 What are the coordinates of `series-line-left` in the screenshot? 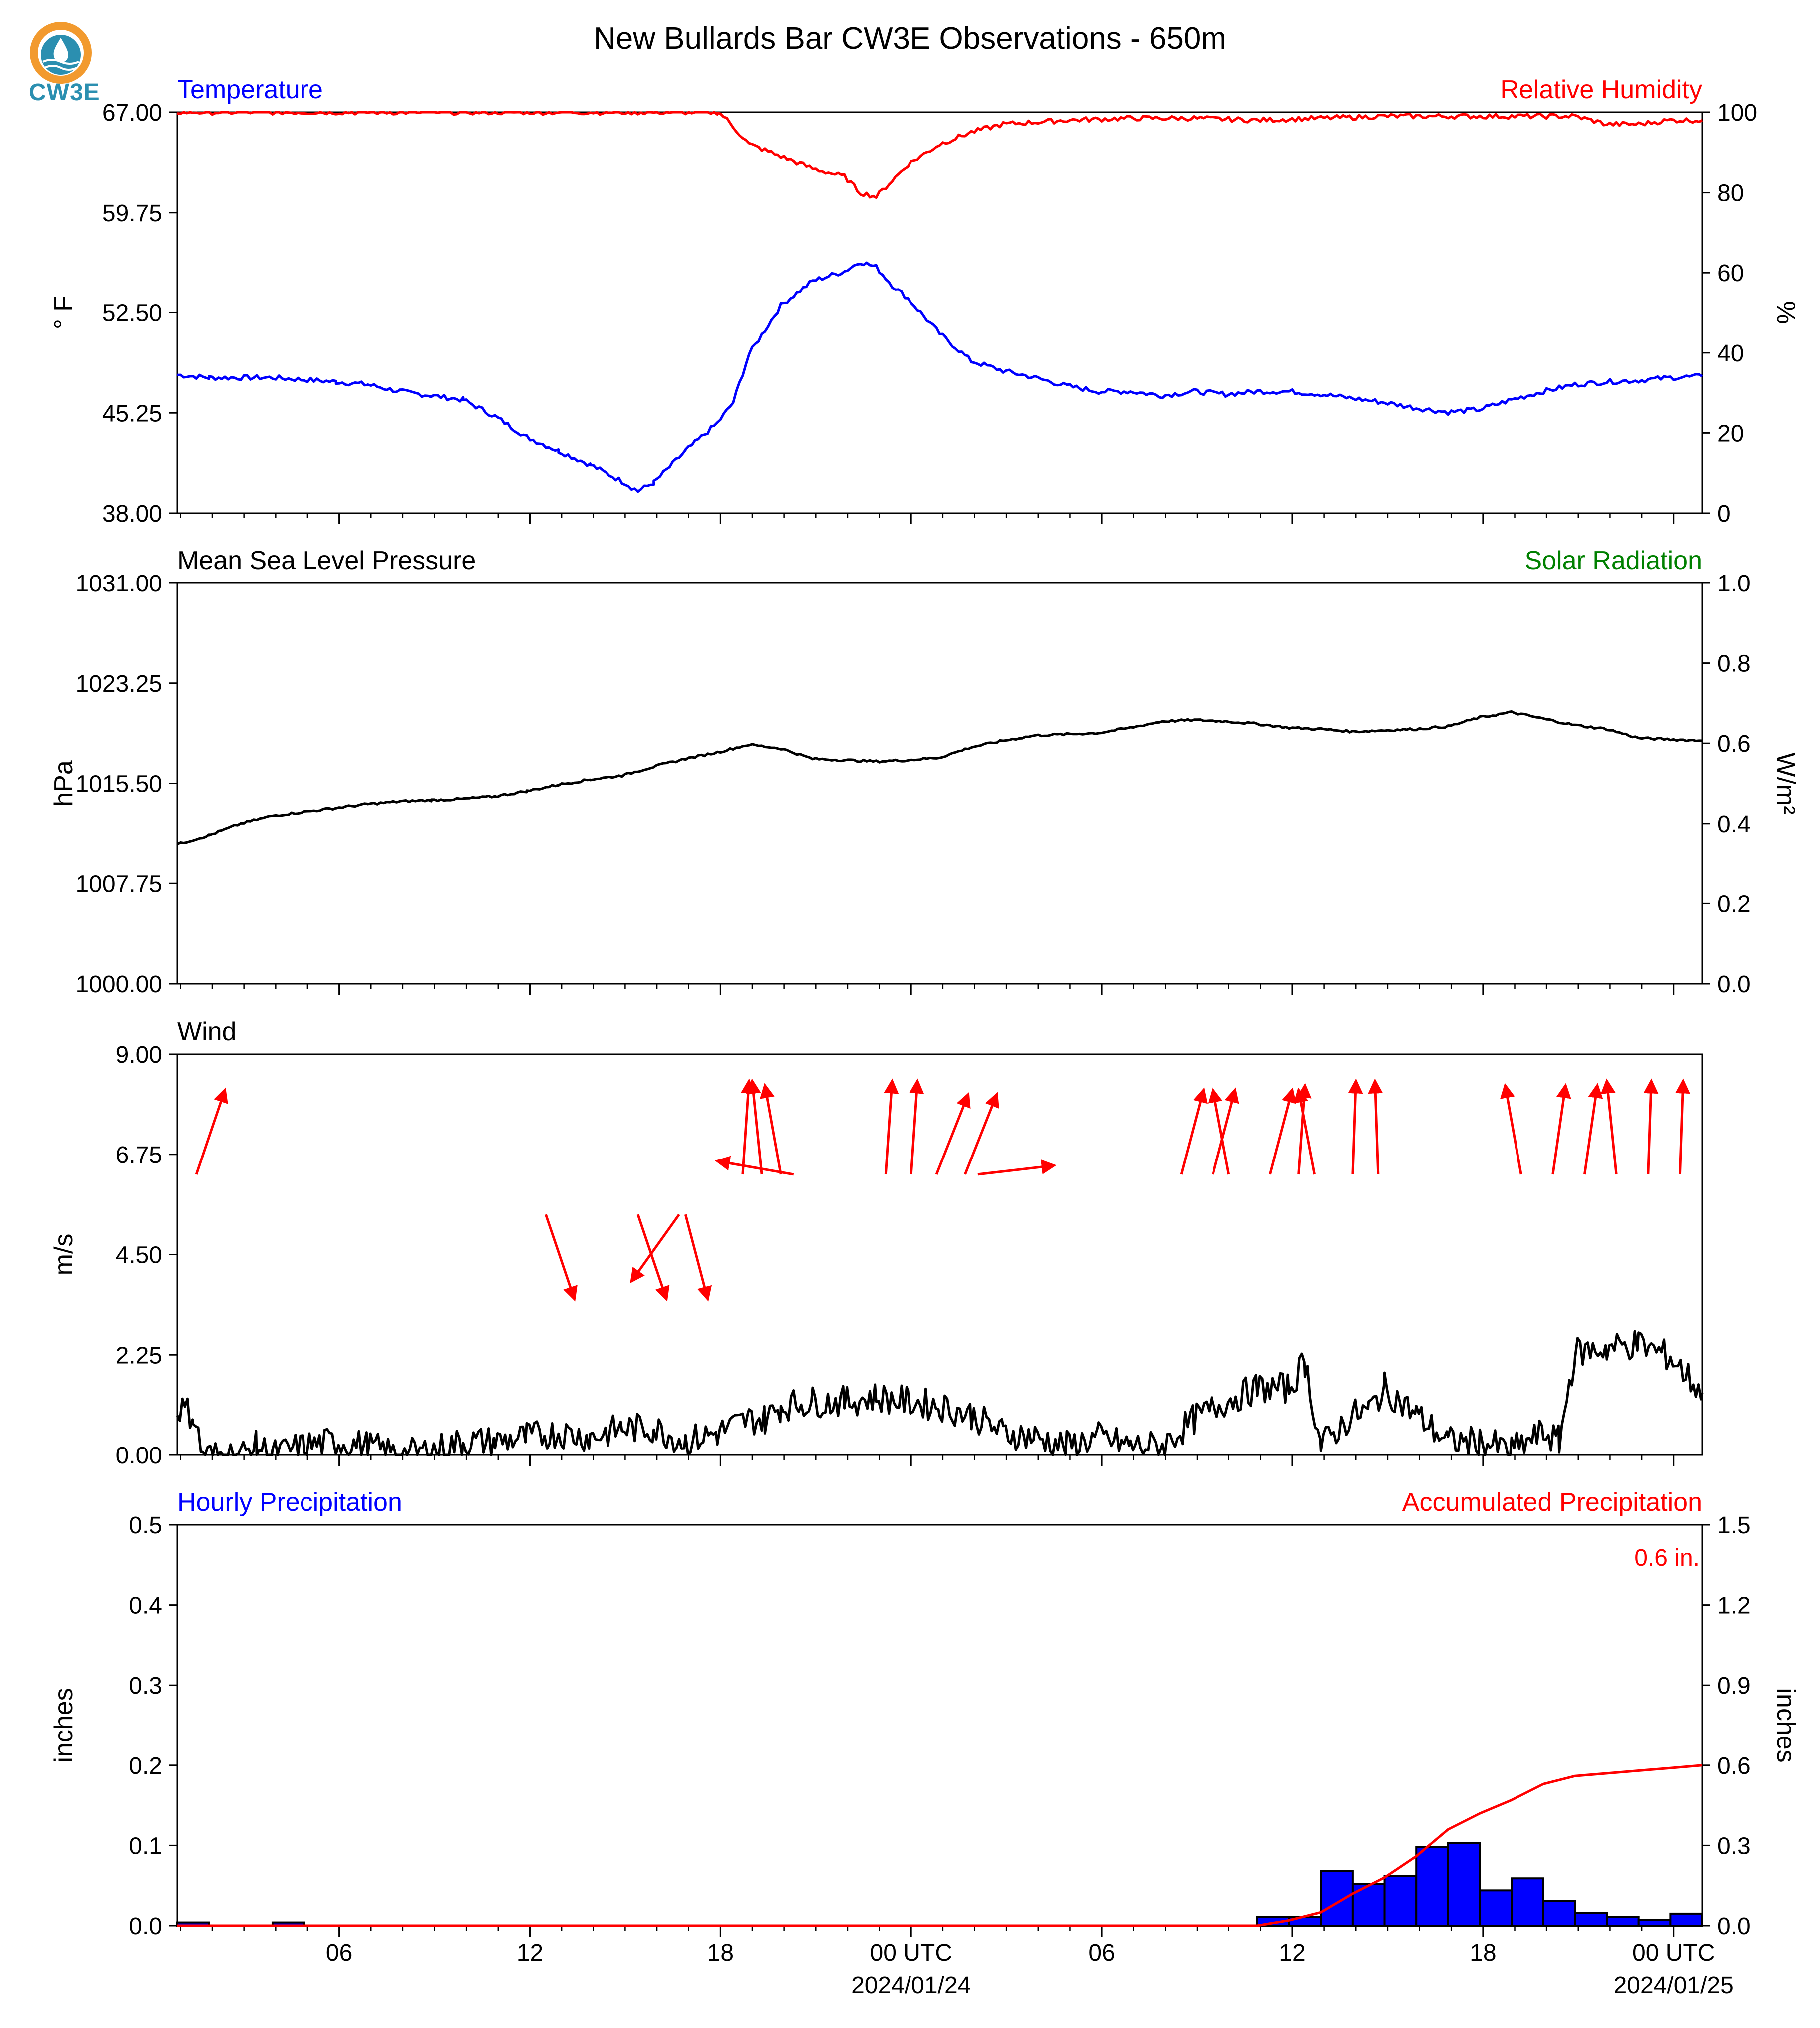 It's located at (940, 1393).